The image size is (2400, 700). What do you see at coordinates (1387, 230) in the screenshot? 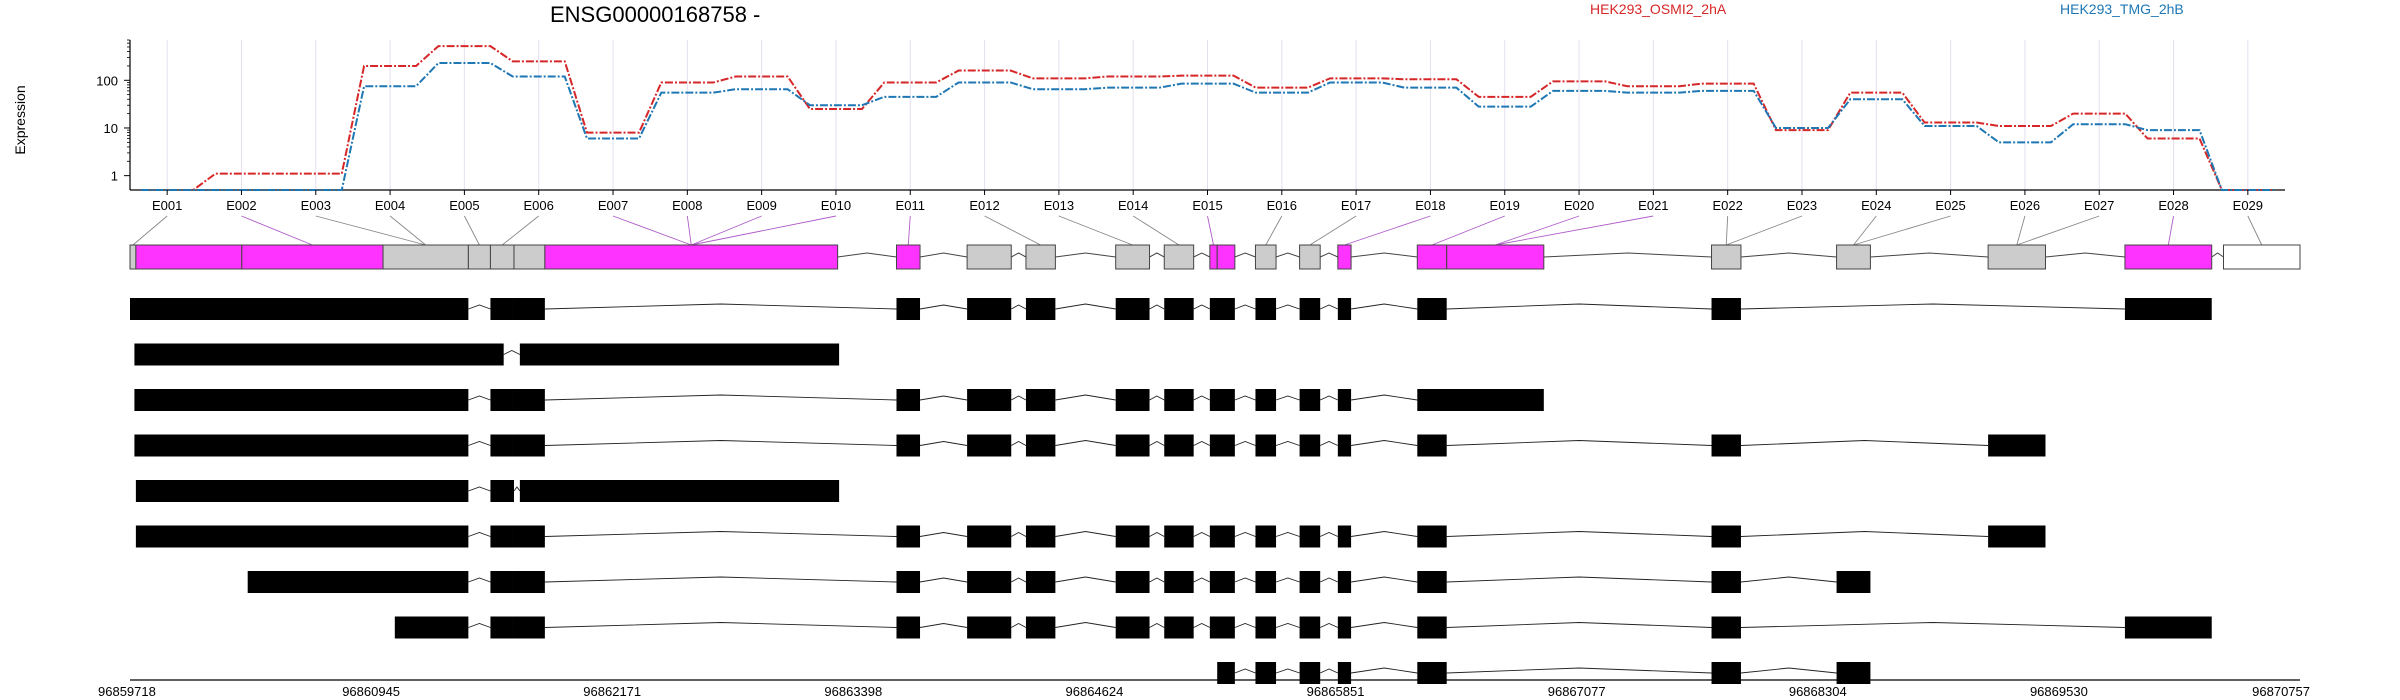
I see `connector-E018` at bounding box center [1387, 230].